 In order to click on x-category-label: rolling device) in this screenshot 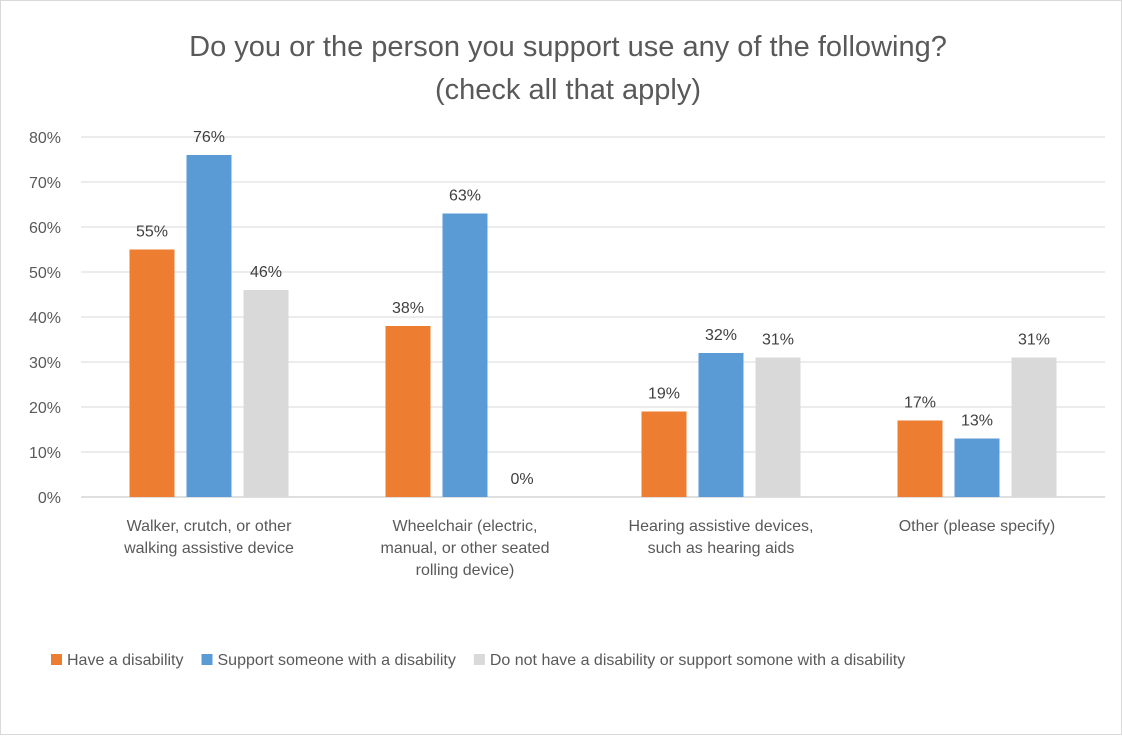, I will do `click(465, 570)`.